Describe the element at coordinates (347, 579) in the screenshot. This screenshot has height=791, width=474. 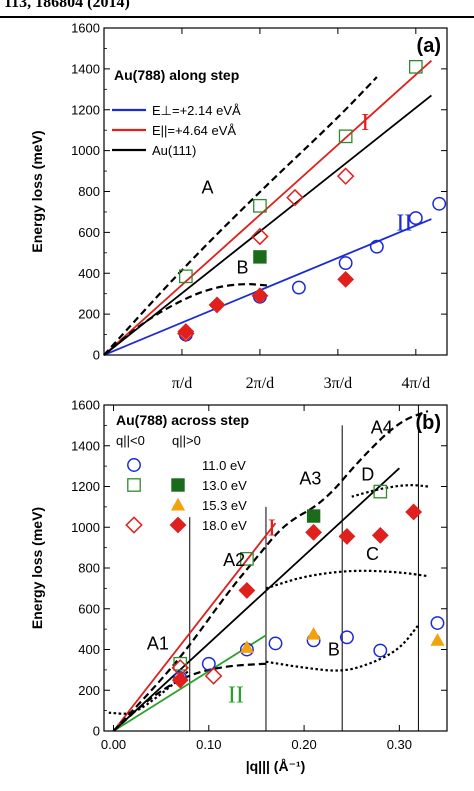
I see `curve-dotted-C` at that location.